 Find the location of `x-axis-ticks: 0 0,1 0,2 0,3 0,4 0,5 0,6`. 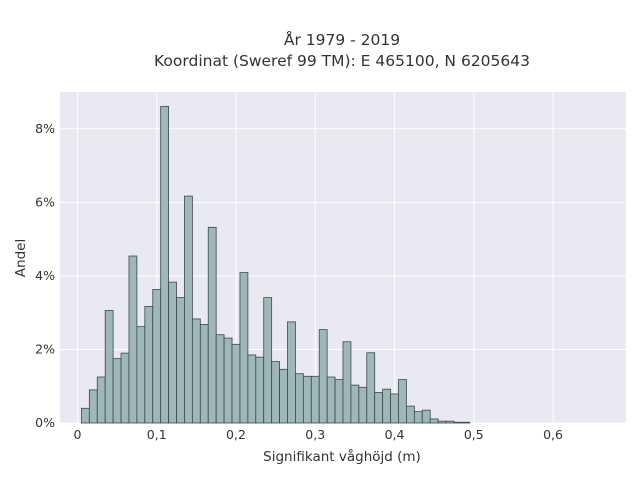

x-axis-ticks: 0 0,1 0,2 0,3 0,4 0,5 0,6 is located at coordinates (318, 434).